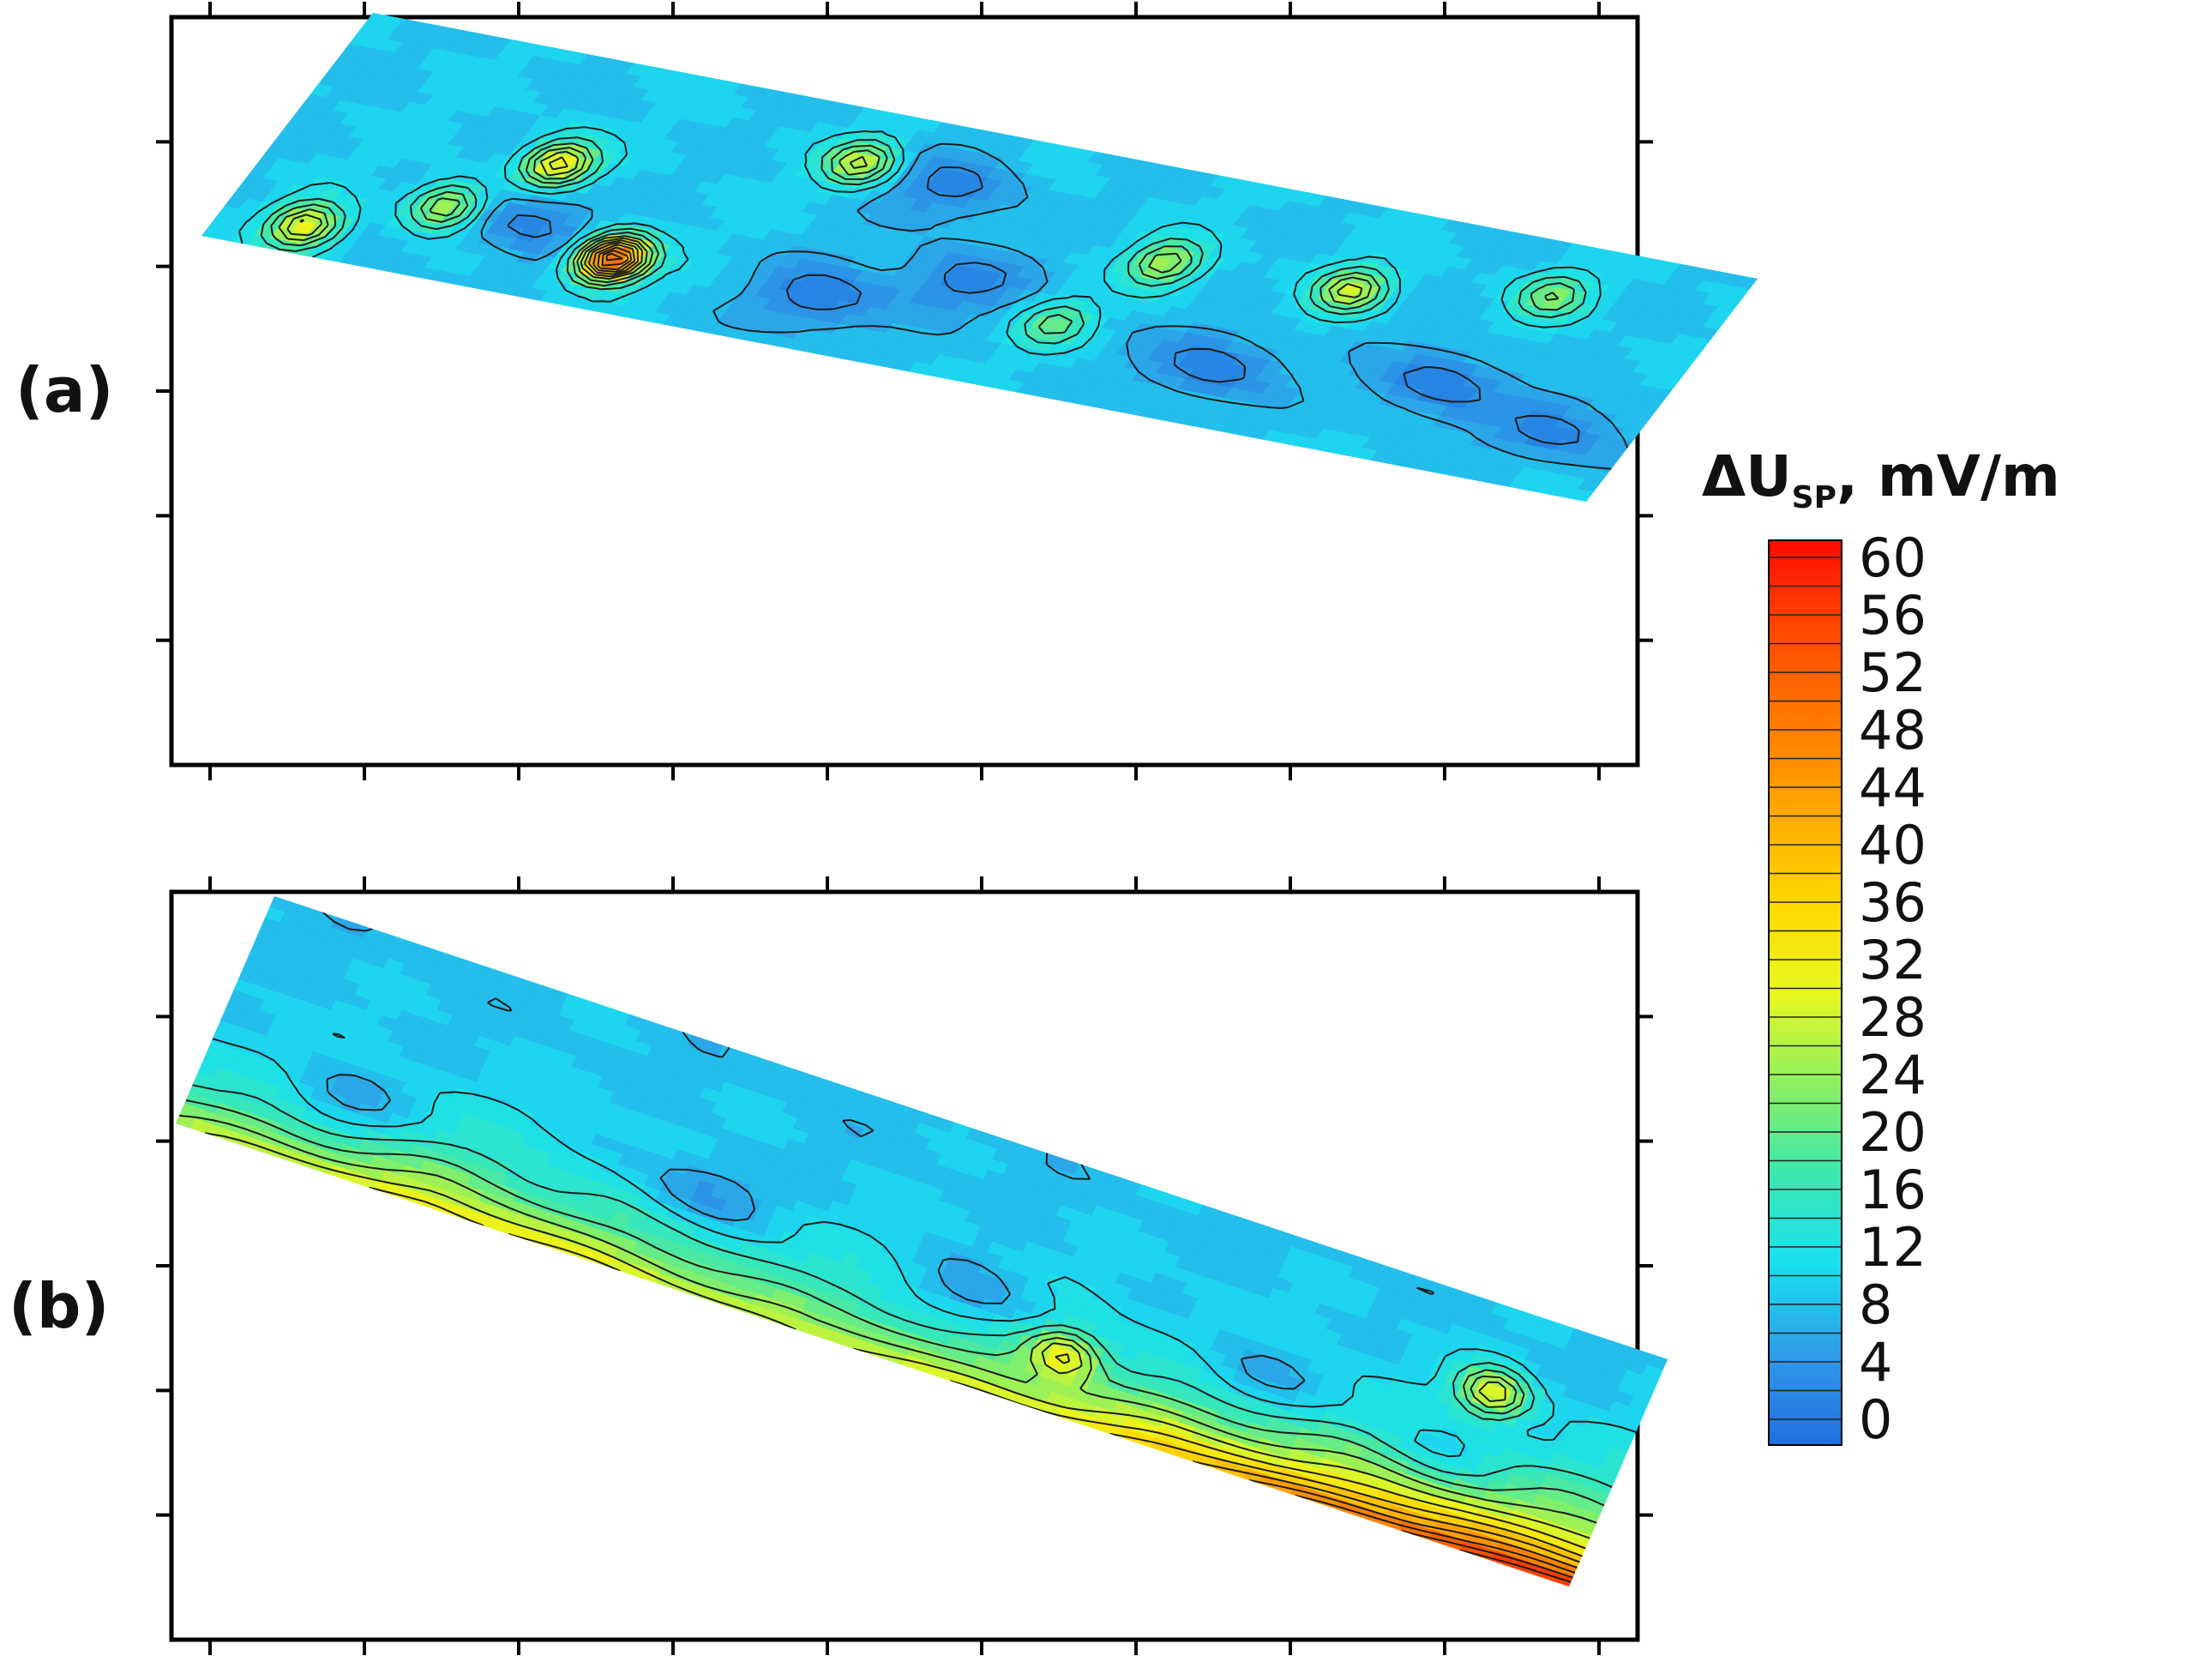 The width and height of the screenshot is (2212, 1668). I want to click on colorbar-title-sub: SP, so click(1814, 498).